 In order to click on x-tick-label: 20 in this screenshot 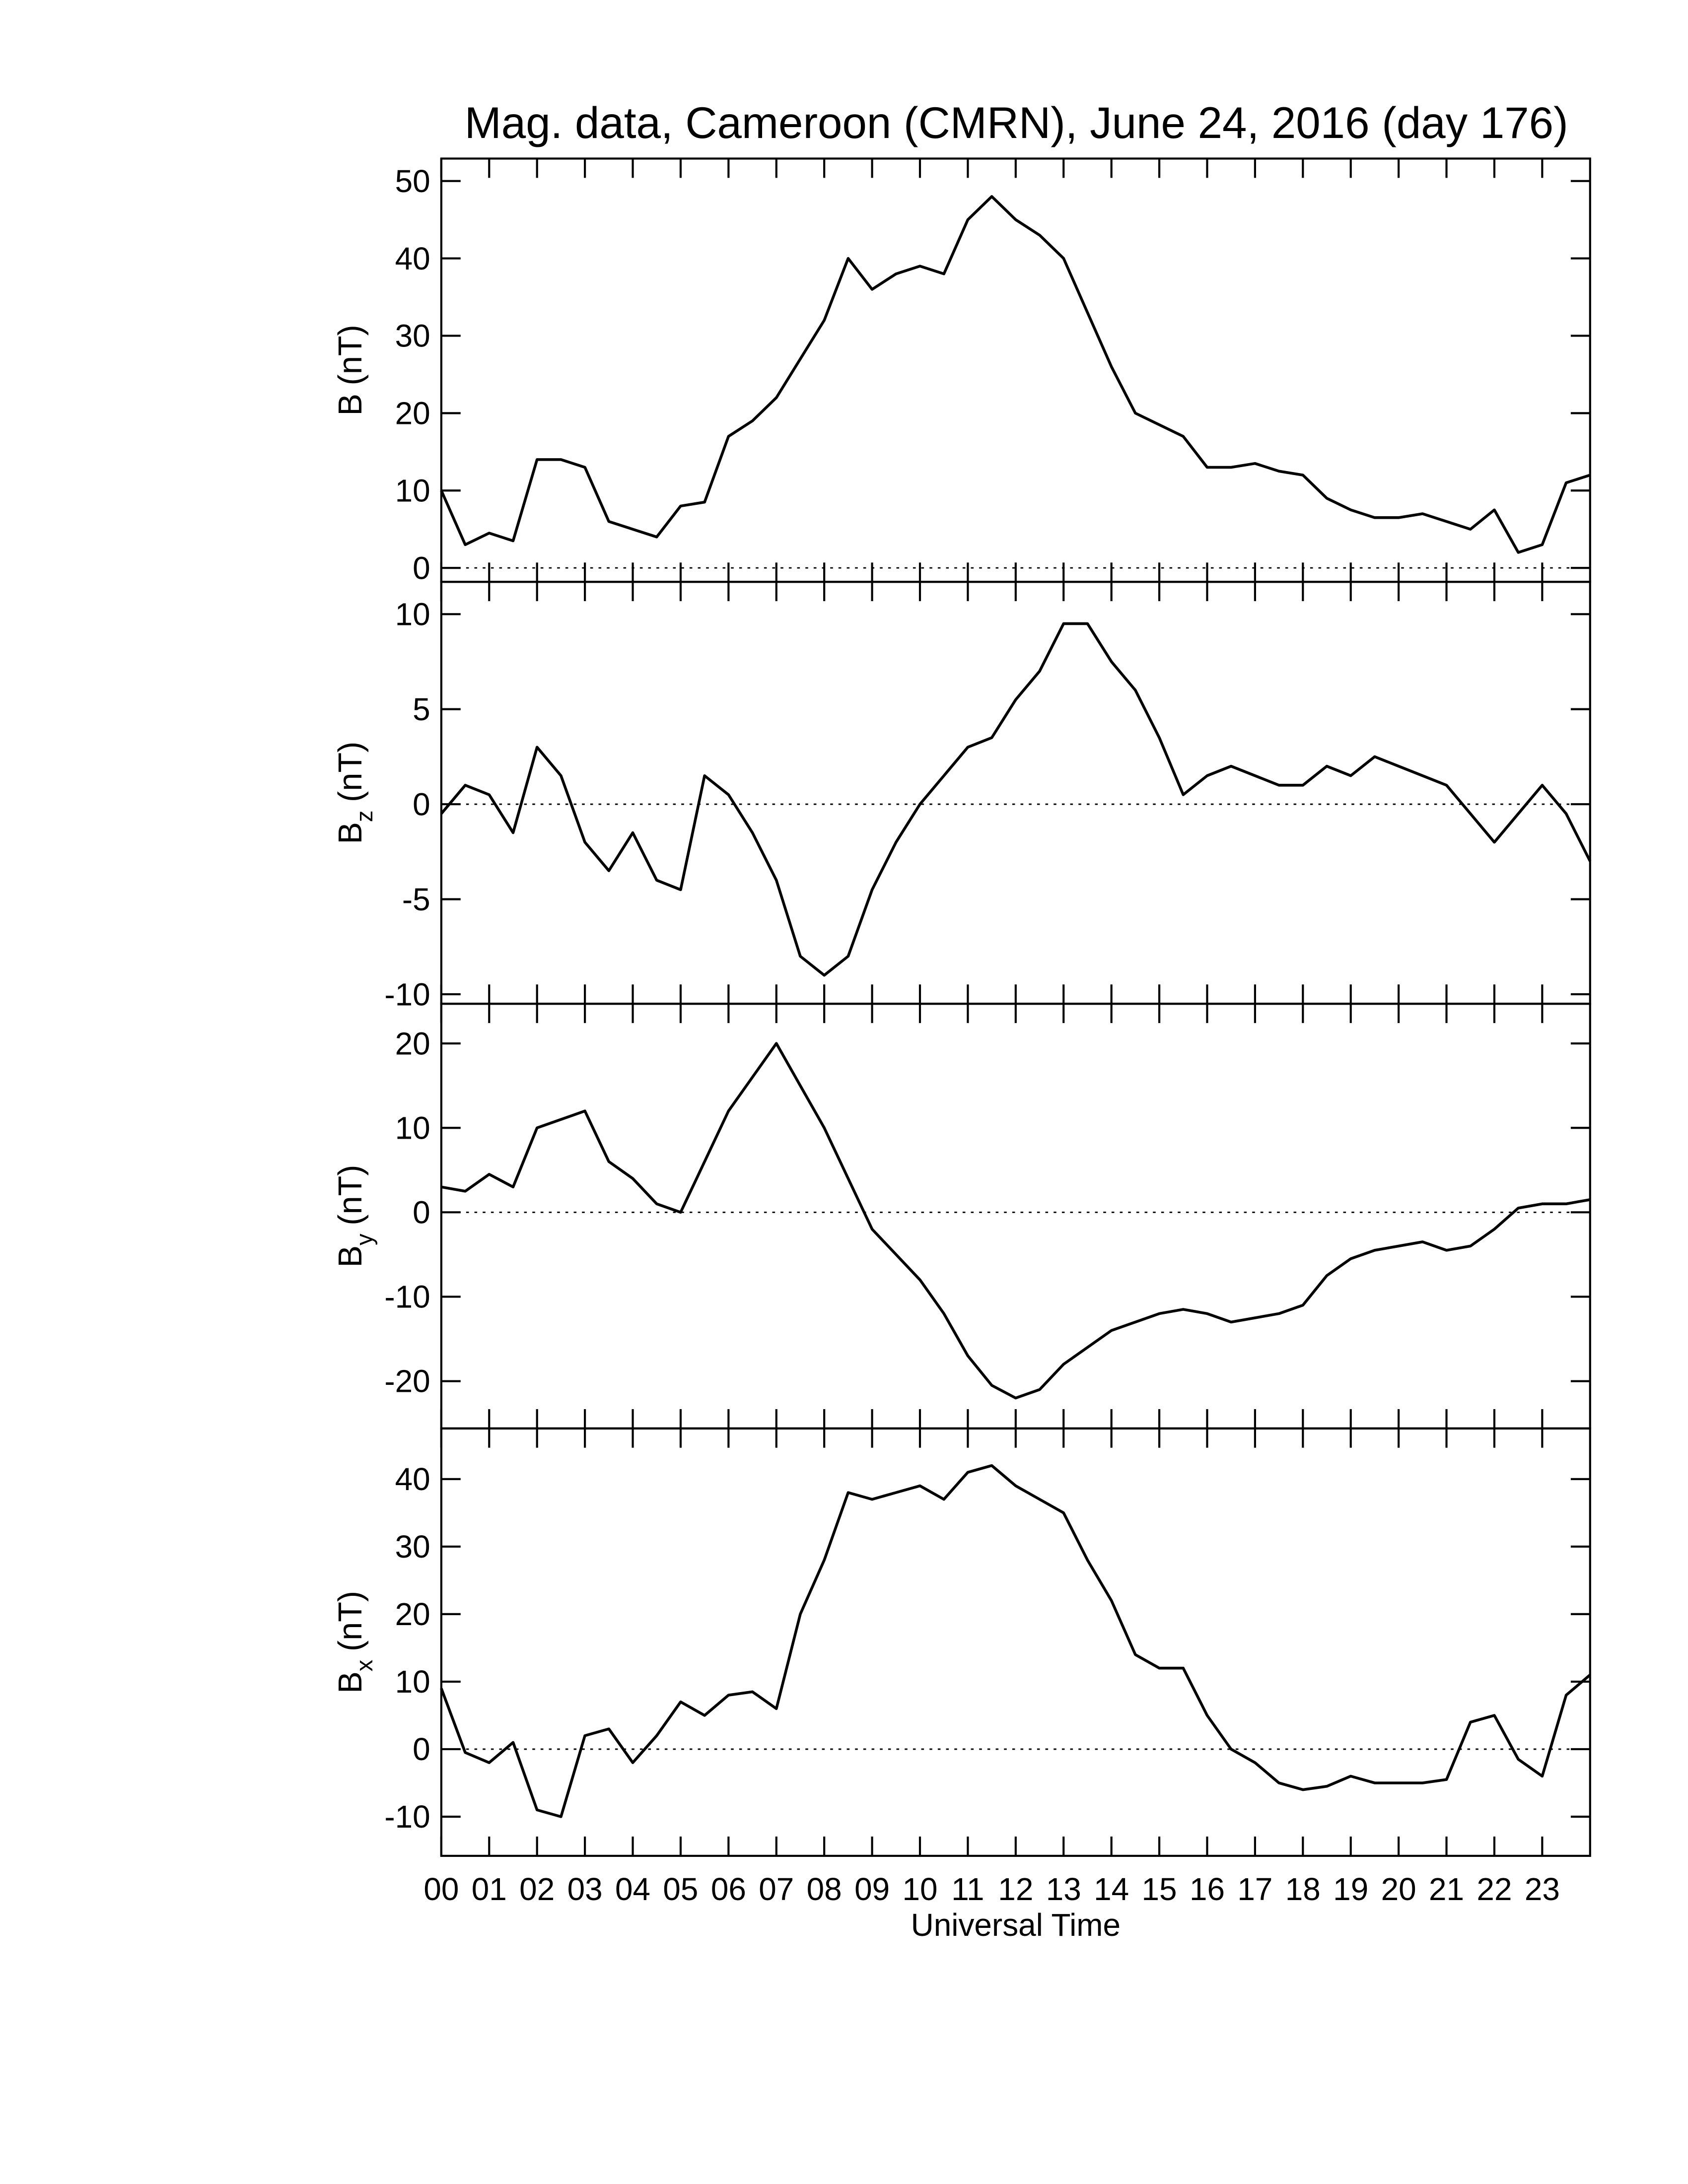, I will do `click(1398, 1889)`.